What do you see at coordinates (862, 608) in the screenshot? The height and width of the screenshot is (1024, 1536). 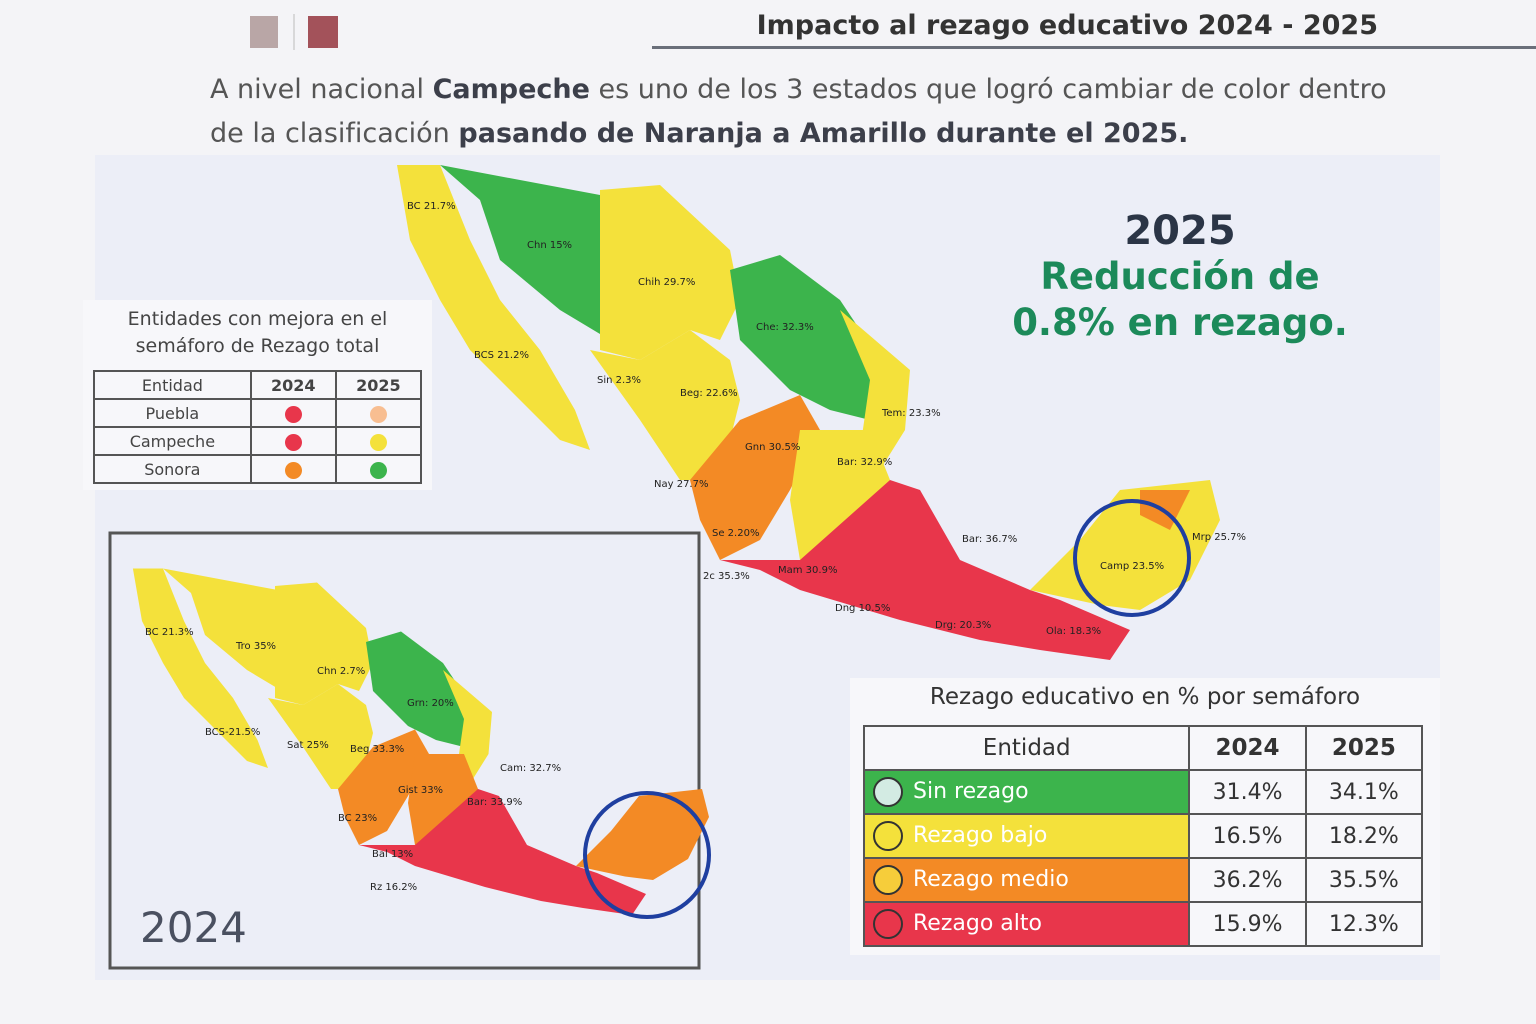 I see `state-label: Dng 10.5%` at bounding box center [862, 608].